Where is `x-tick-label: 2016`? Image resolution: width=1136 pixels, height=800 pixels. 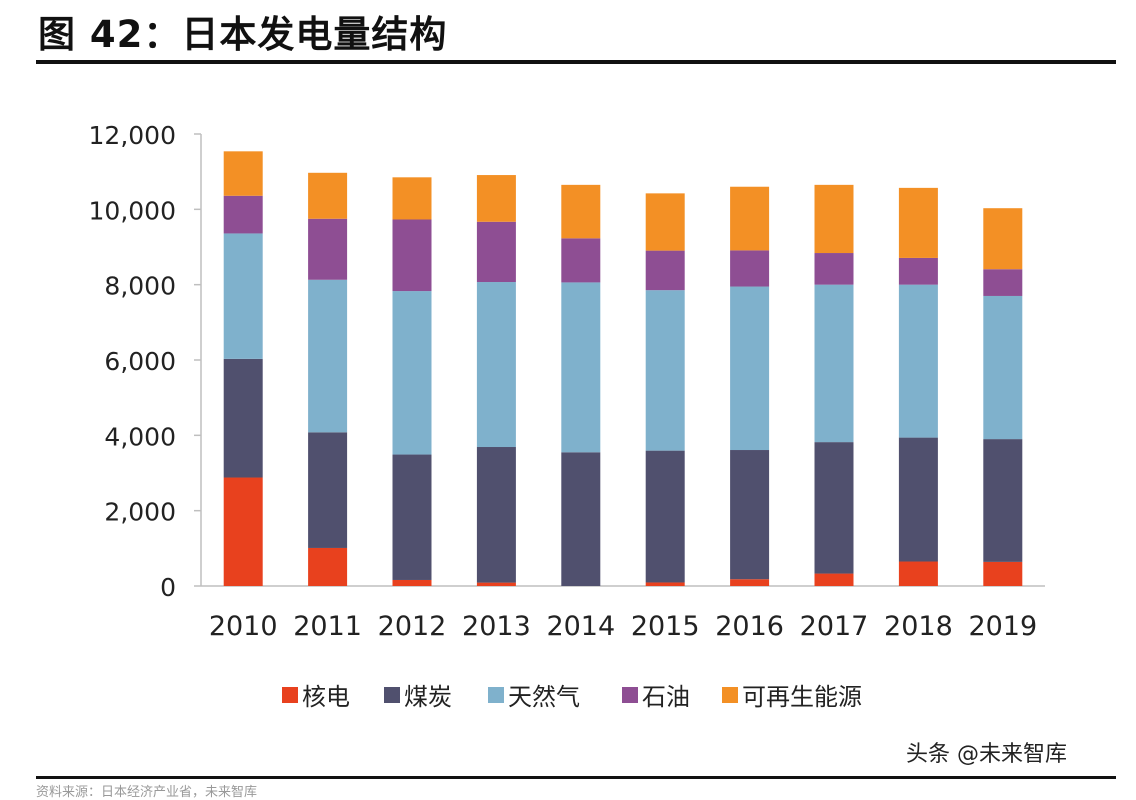
x-tick-label: 2016 is located at coordinates (749, 626).